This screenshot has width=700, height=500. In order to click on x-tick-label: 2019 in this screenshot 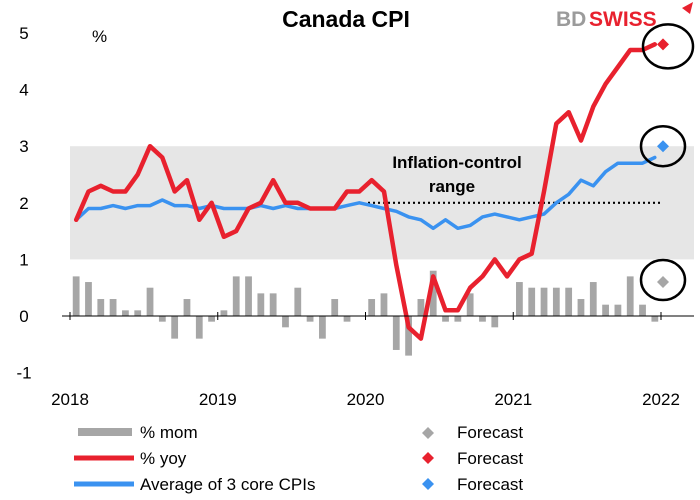, I will do `click(218, 399)`.